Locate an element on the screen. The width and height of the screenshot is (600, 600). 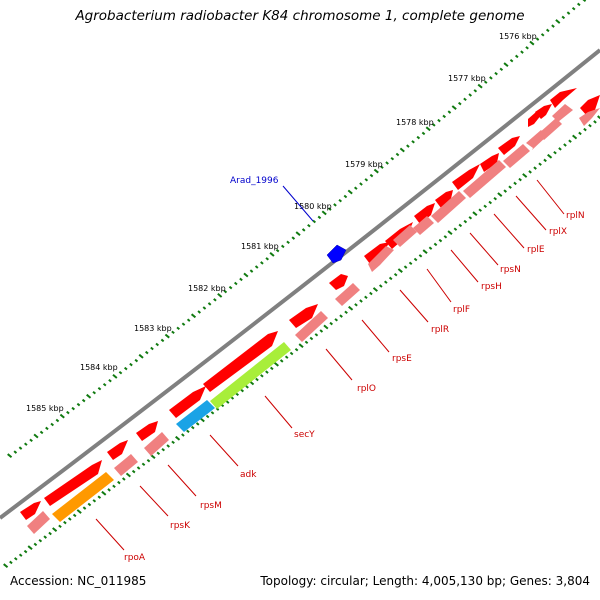
gene-label-adk: adk is located at coordinates (248, 475).